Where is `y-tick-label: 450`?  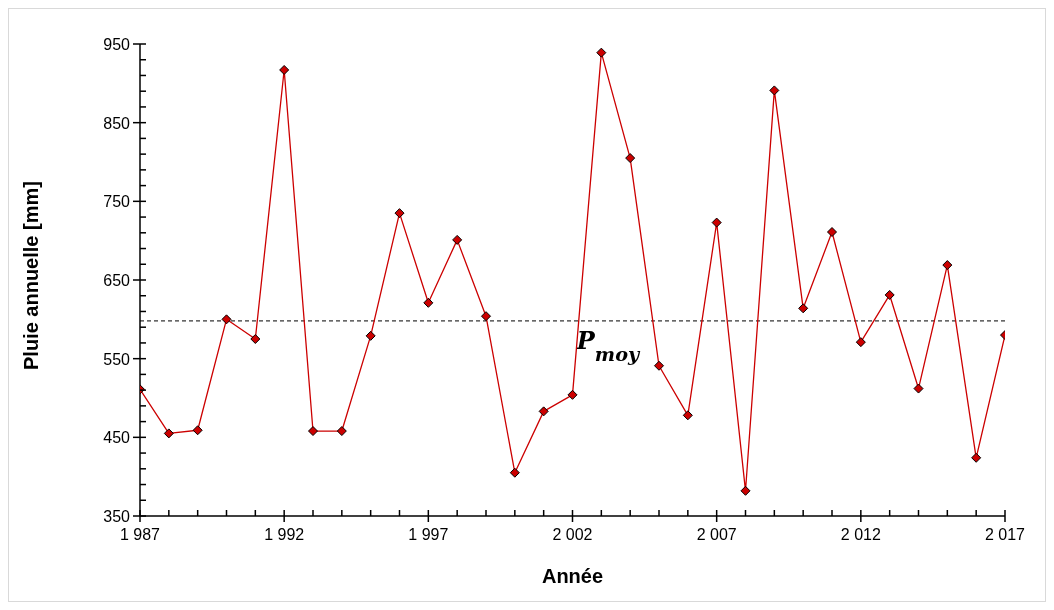 y-tick-label: 450 is located at coordinates (117, 438).